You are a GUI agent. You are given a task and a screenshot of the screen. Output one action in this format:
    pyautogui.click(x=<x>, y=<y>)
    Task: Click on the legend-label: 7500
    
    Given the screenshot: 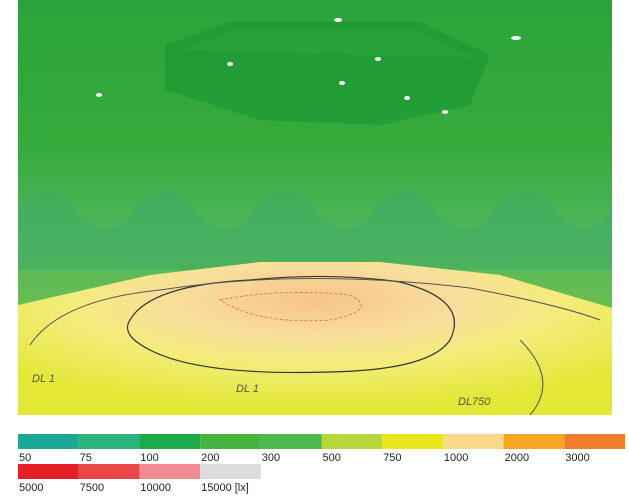 What is the action you would take?
    pyautogui.click(x=92, y=488)
    